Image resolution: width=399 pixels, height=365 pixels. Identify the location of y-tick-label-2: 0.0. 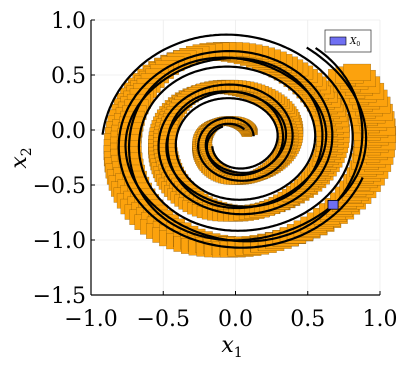
(68, 131).